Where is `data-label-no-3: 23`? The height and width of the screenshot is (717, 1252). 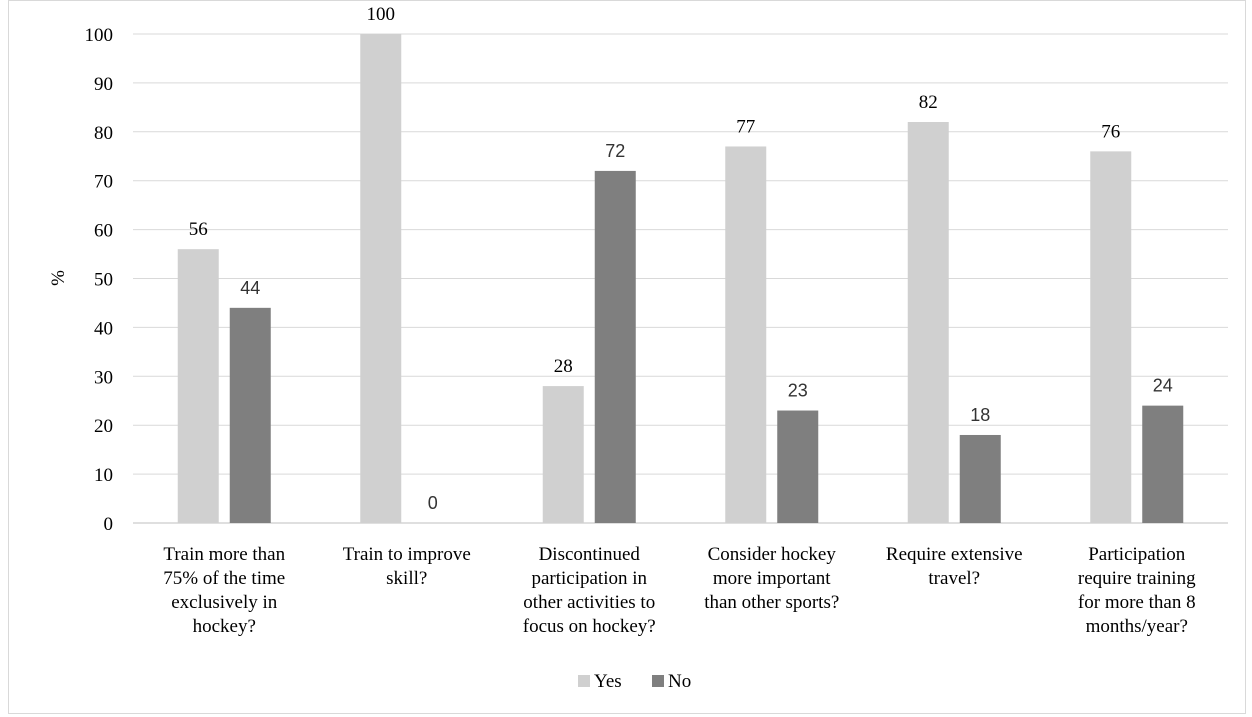
data-label-no-3: 23 is located at coordinates (798, 391).